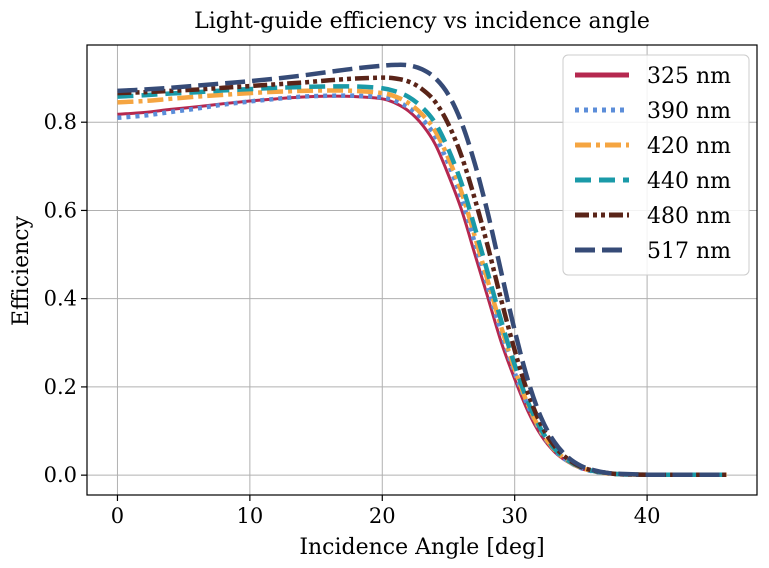 The width and height of the screenshot is (769, 568). What do you see at coordinates (514, 516) in the screenshot?
I see `x-tick-label: 30` at bounding box center [514, 516].